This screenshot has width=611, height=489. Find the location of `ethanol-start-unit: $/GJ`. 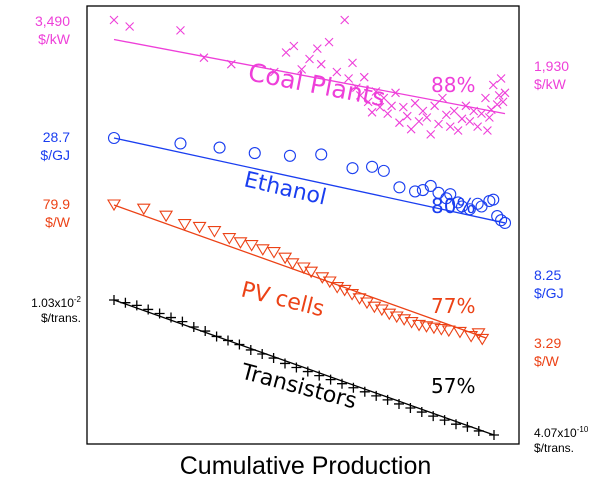

ethanol-start-unit: $/GJ is located at coordinates (55, 155).